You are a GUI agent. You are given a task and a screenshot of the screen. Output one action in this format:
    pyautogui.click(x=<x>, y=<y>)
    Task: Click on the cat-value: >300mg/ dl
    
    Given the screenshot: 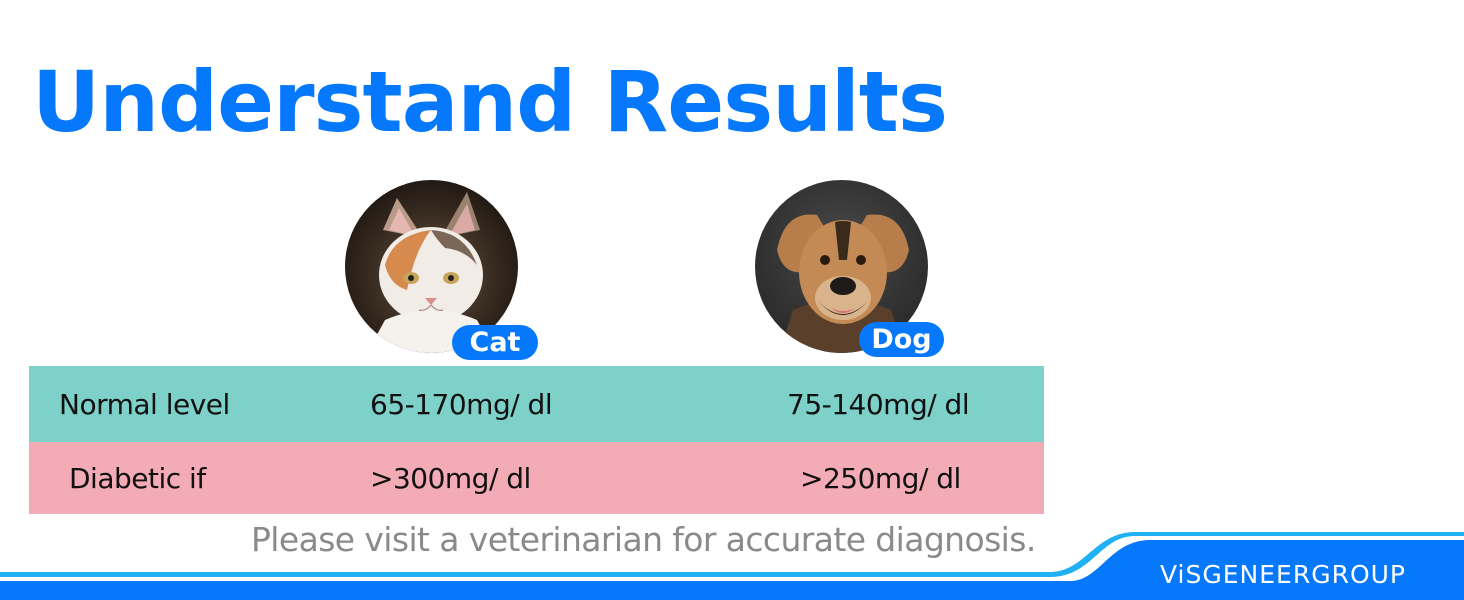 What is the action you would take?
    pyautogui.click(x=450, y=478)
    